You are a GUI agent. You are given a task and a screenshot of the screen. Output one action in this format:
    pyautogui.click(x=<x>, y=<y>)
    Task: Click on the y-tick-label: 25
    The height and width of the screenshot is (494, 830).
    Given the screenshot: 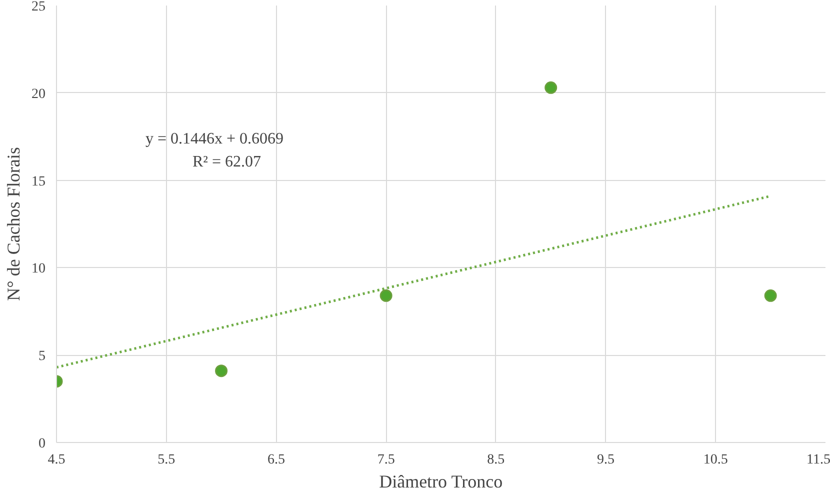 What is the action you would take?
    pyautogui.click(x=39, y=7)
    